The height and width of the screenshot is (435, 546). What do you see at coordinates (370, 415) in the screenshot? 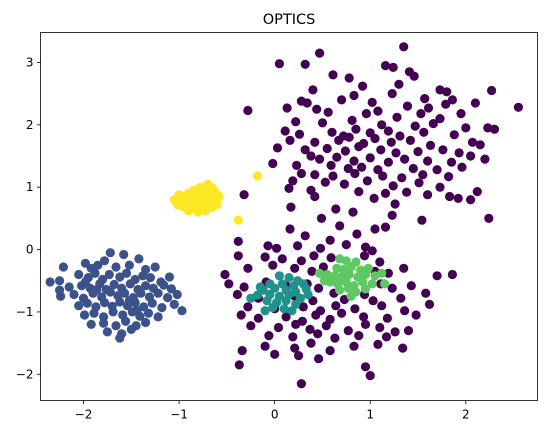
I see `x-tick-label: 1` at bounding box center [370, 415].